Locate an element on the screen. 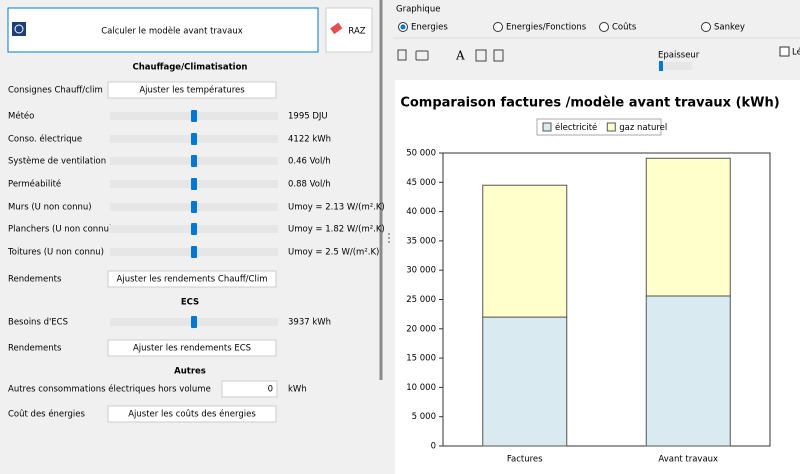 The image size is (800, 474). y-tick-label: 50 000 is located at coordinates (421, 154).